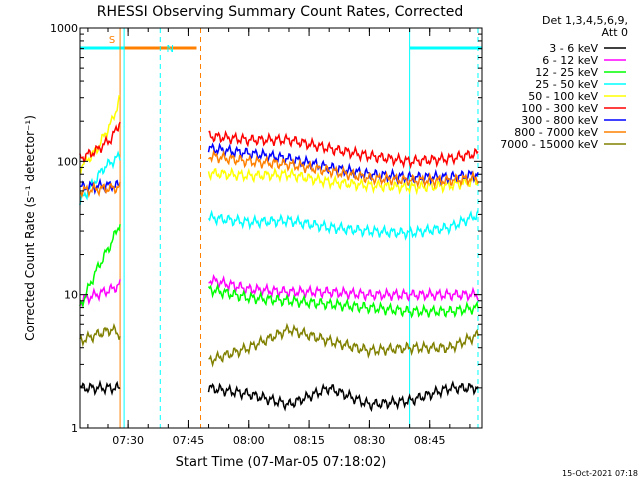  Describe the element at coordinates (559, 108) in the screenshot. I see `legend-label: 100 - 300 keV` at that location.